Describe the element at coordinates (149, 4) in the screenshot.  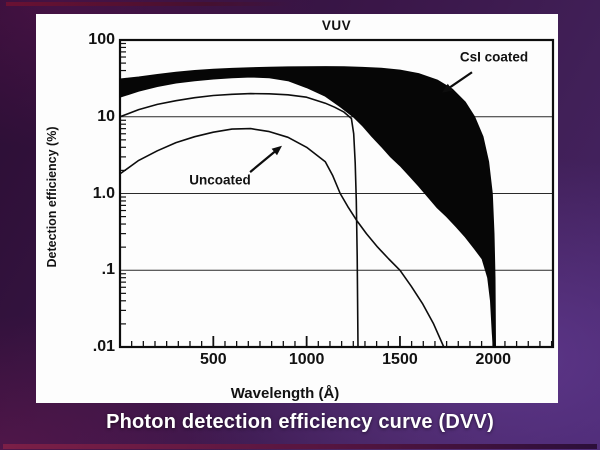
I see `top-accent-bar` at that location.